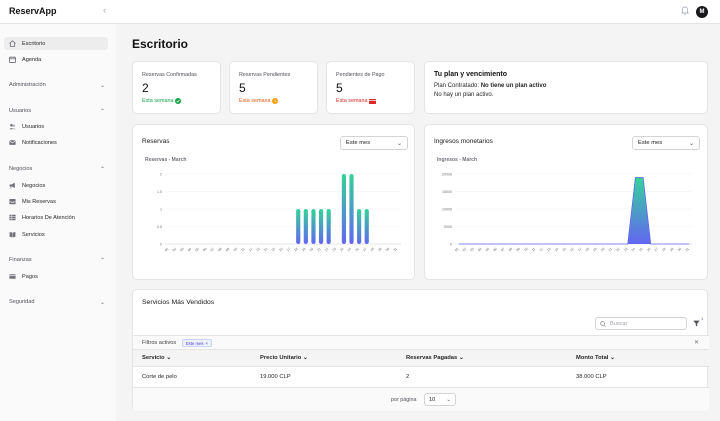 The width and height of the screenshot is (720, 421). What do you see at coordinates (156, 358) in the screenshot?
I see `column-header-servicio: Servicio ⌄` at bounding box center [156, 358].